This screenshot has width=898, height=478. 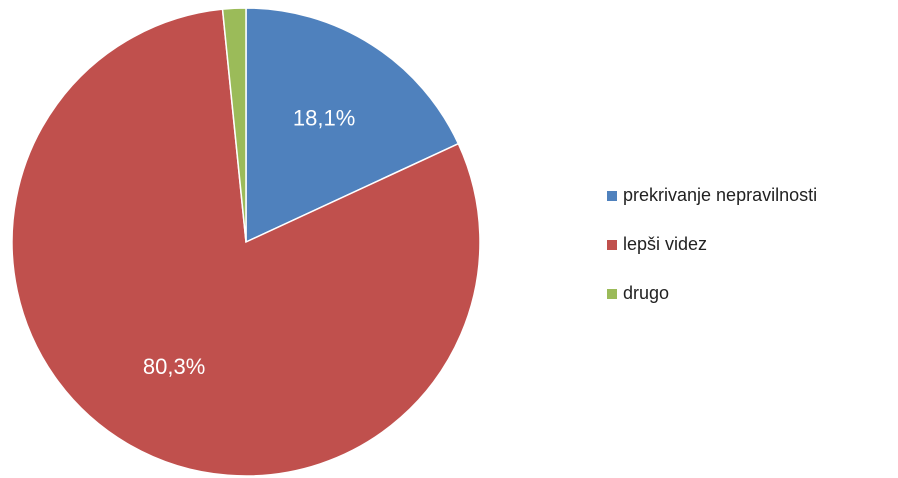 I want to click on slice-label: 80,3%, so click(x=174, y=366).